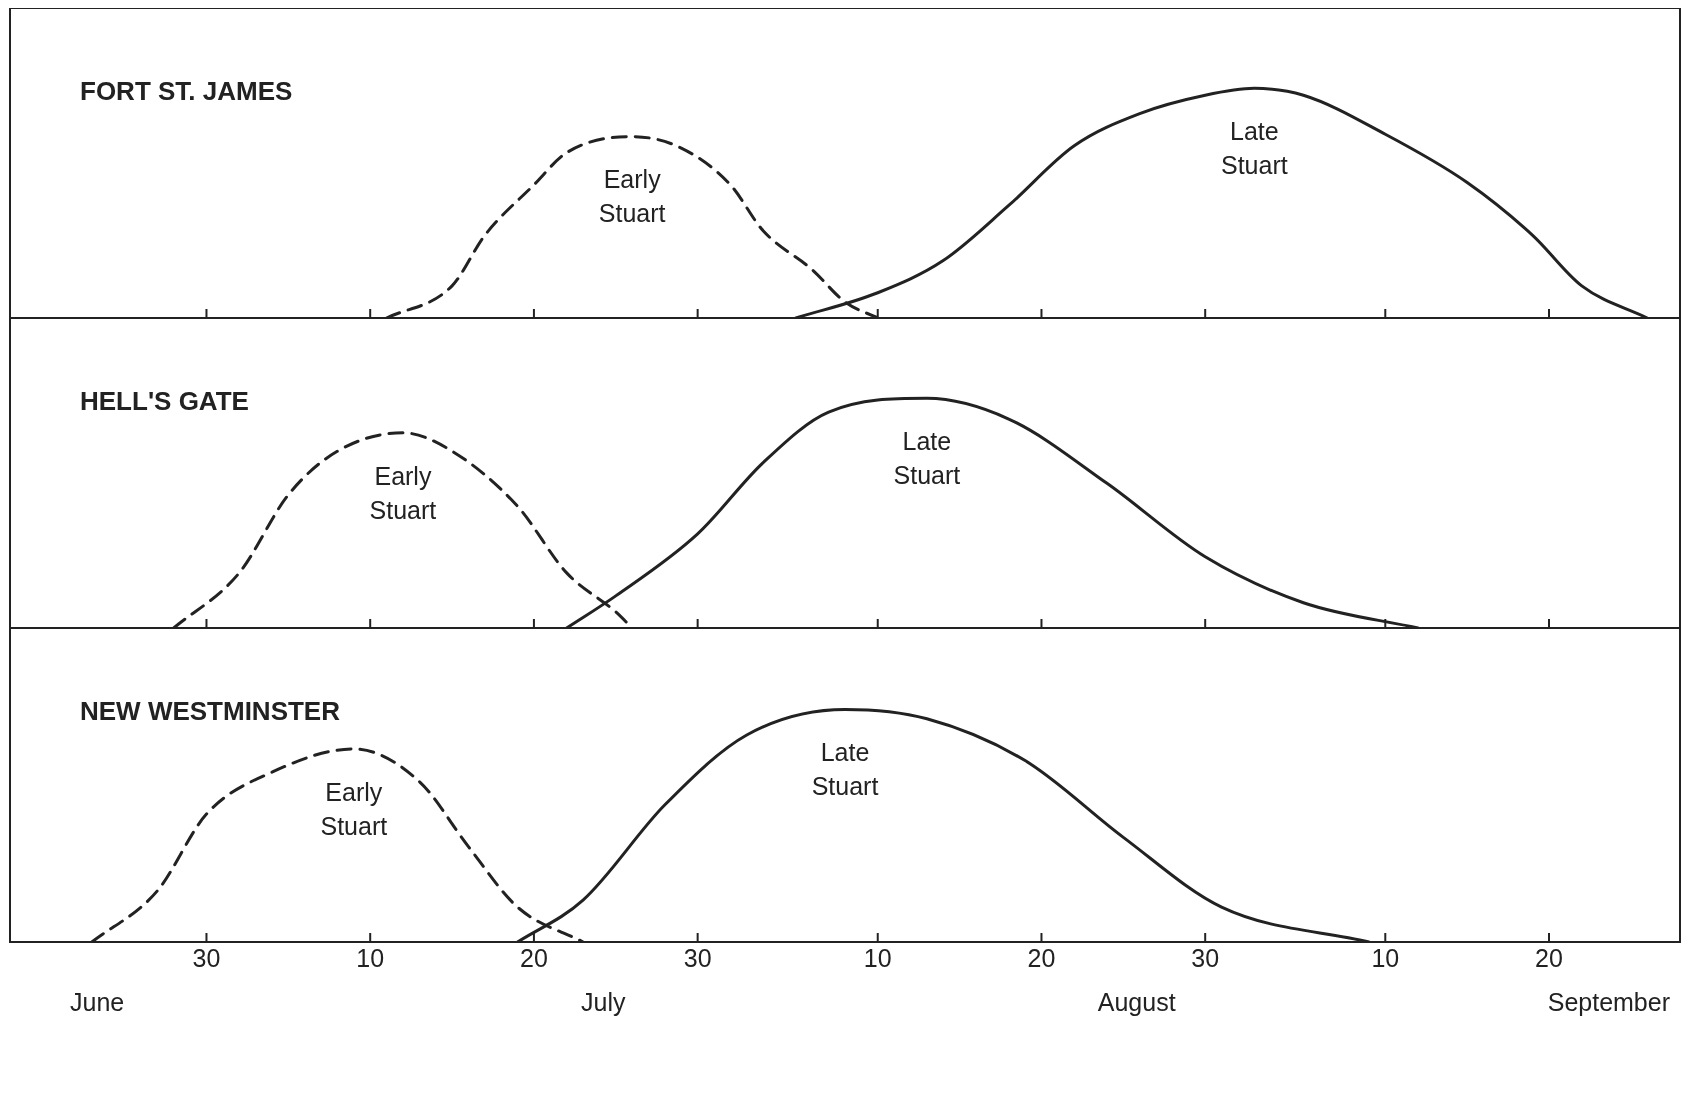 Image resolution: width=1708 pixels, height=1098 pixels. I want to click on text: June, so click(97, 1001).